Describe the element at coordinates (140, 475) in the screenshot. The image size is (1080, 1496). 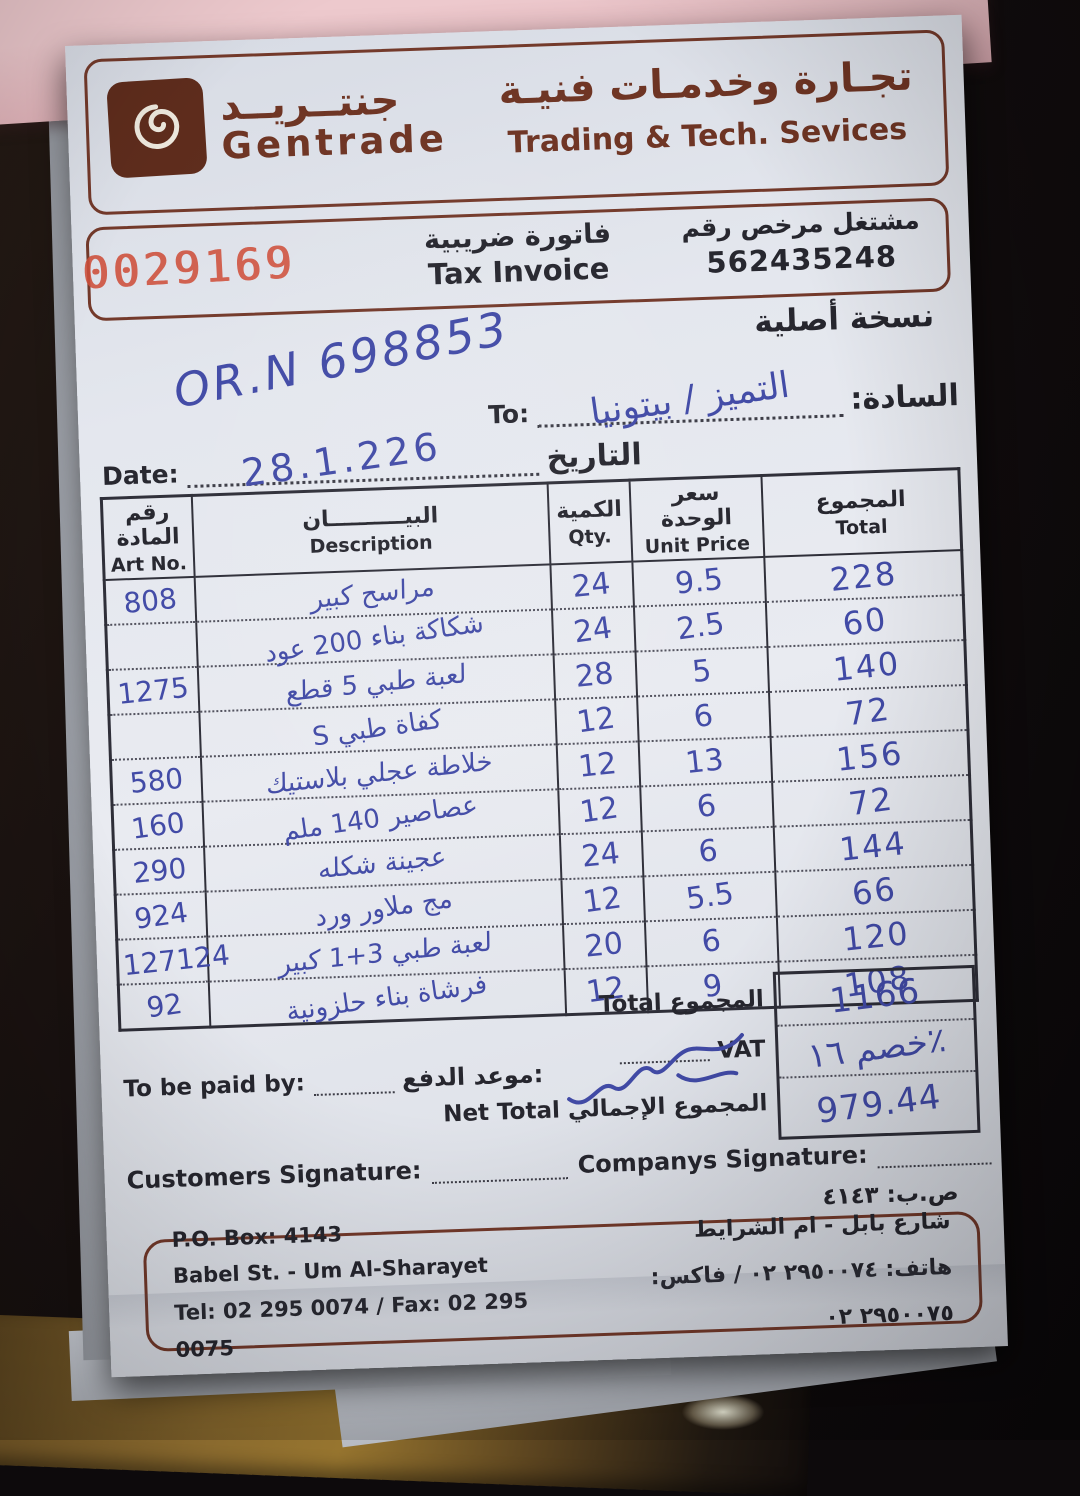
I see `date-label-english: Date:` at that location.